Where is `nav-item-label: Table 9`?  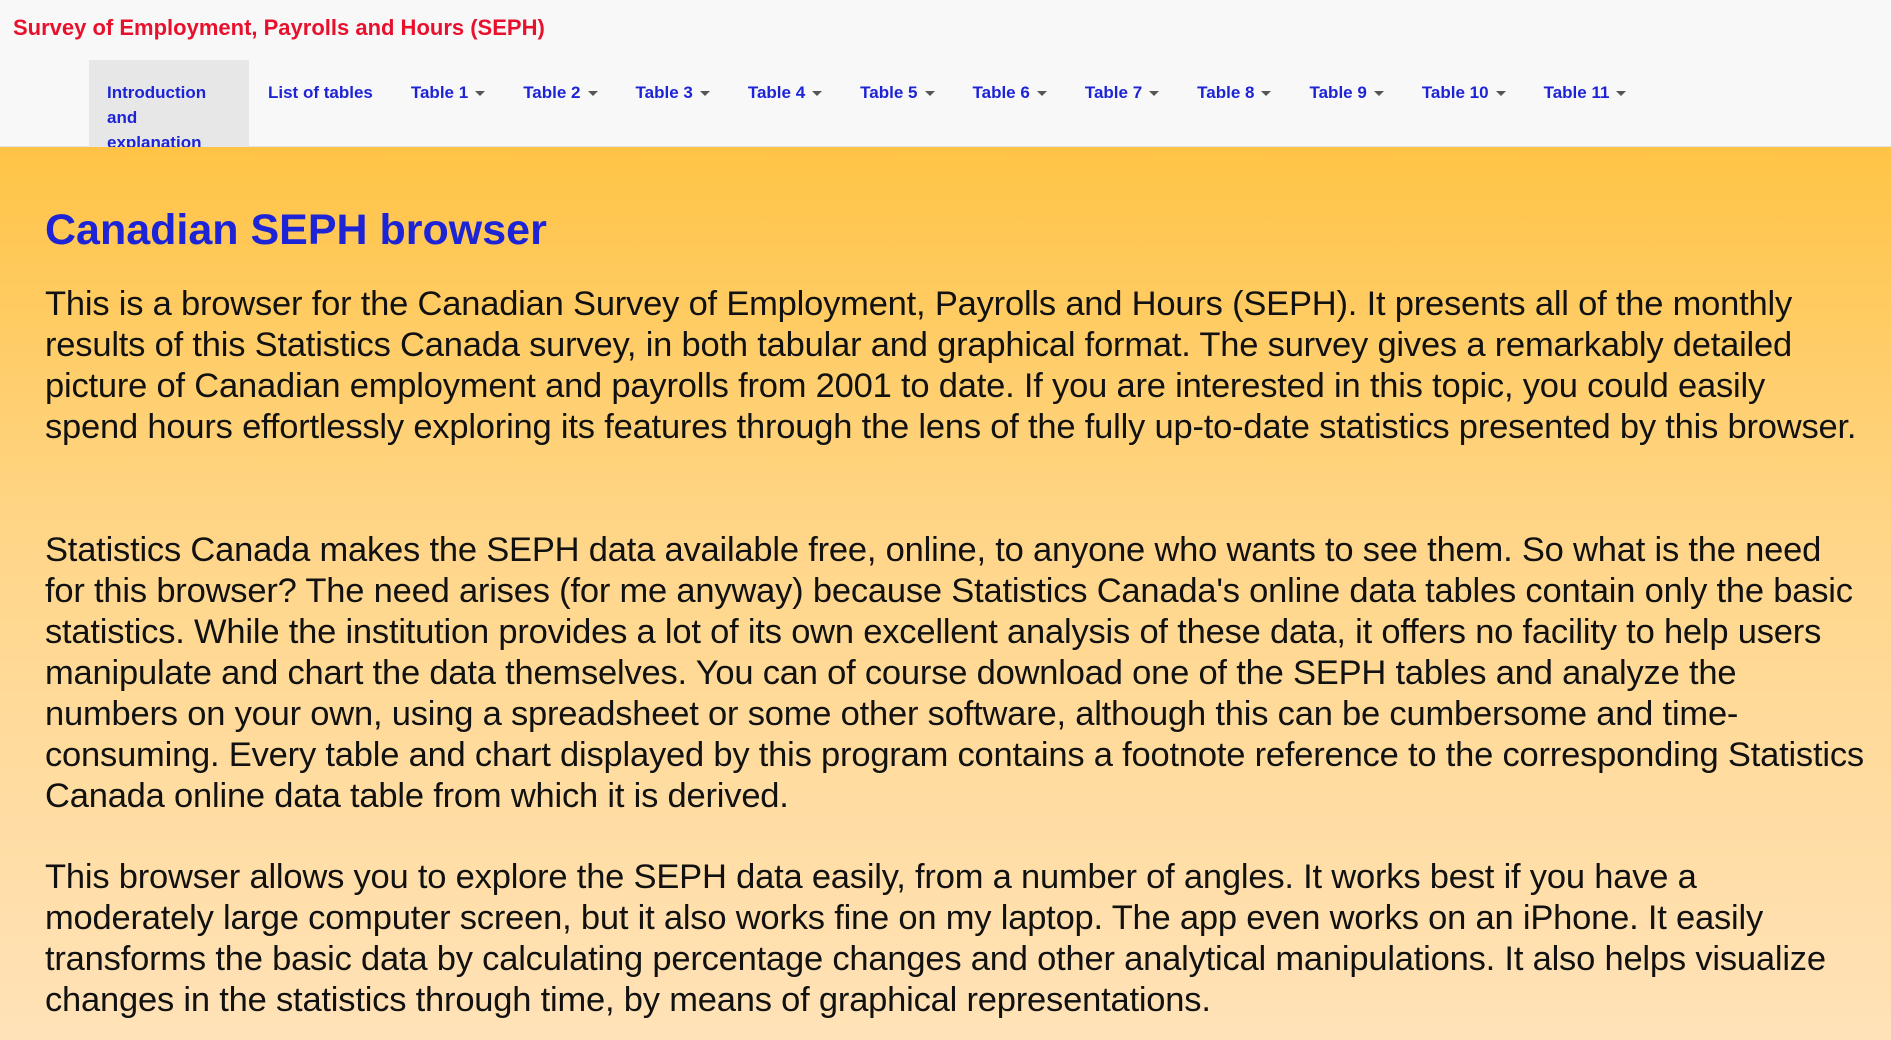 nav-item-label: Table 9 is located at coordinates (1338, 92).